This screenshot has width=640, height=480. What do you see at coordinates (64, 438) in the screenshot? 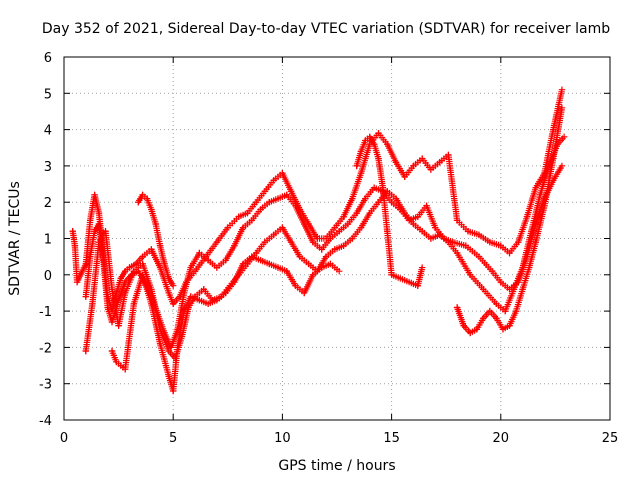
I see `x-tick-label: 0` at bounding box center [64, 438].